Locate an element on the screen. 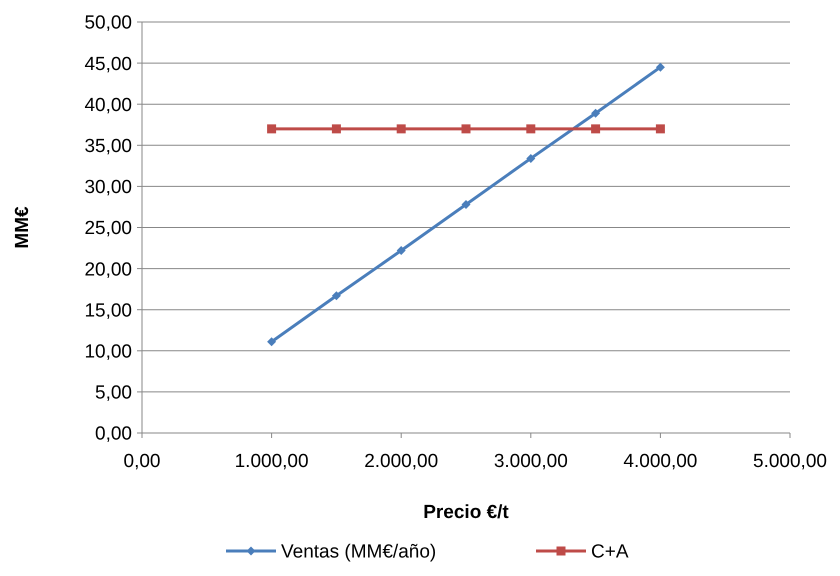 This screenshot has width=840, height=576. legend-label: Ventas (MM€/año) is located at coordinates (358, 552).